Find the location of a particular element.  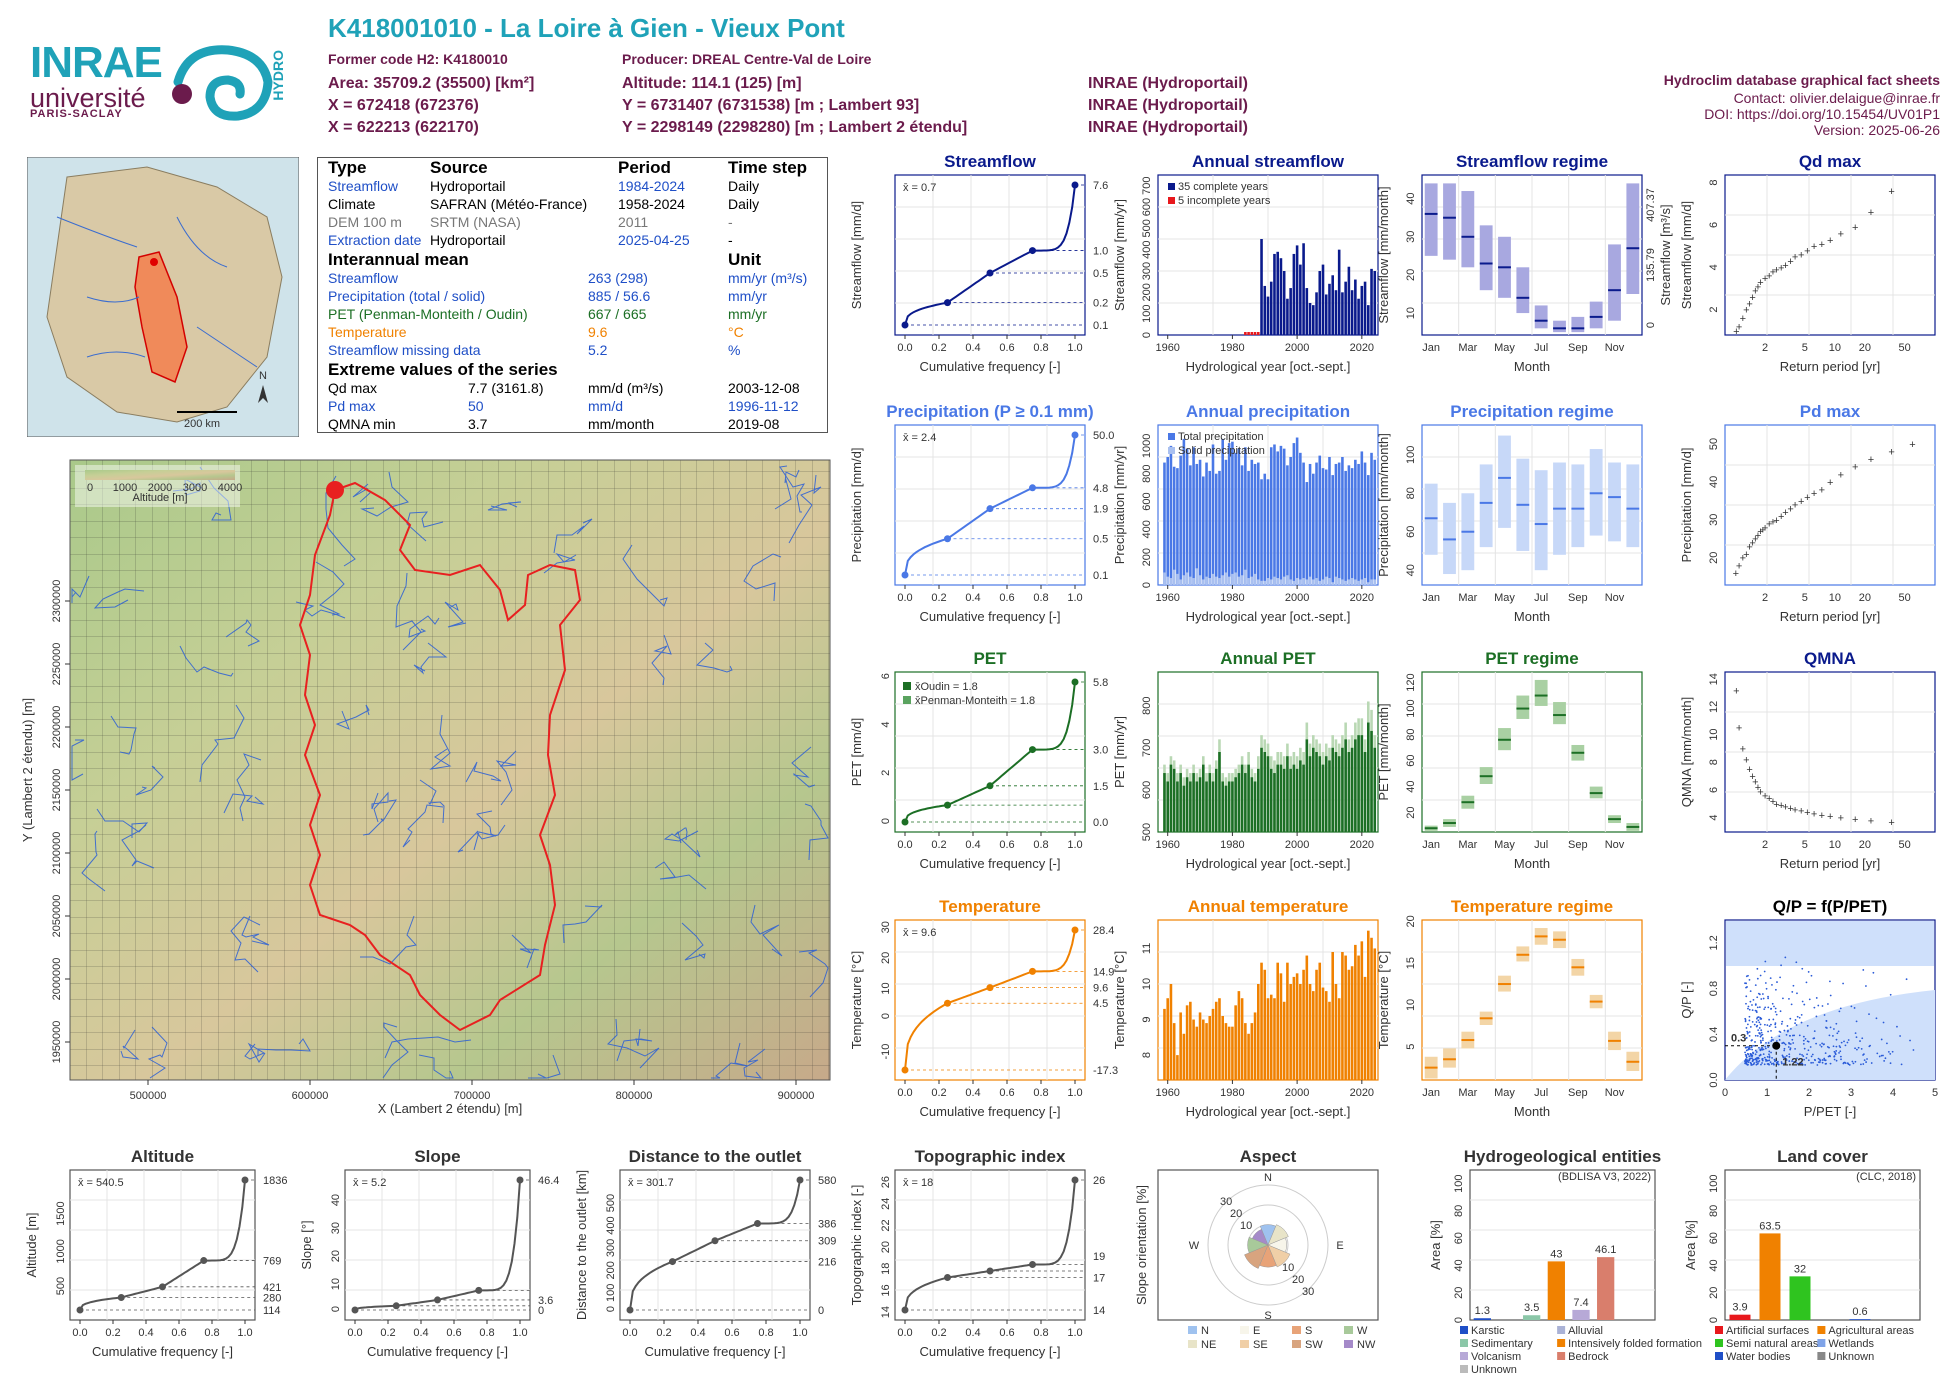

right-axis-label: 0.5 is located at coordinates (1100, 540).